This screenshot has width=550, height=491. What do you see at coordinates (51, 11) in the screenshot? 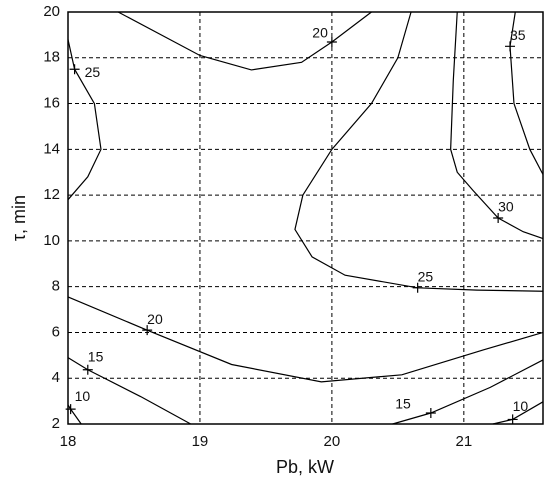
I see `y-tick-label: 20` at bounding box center [51, 11].